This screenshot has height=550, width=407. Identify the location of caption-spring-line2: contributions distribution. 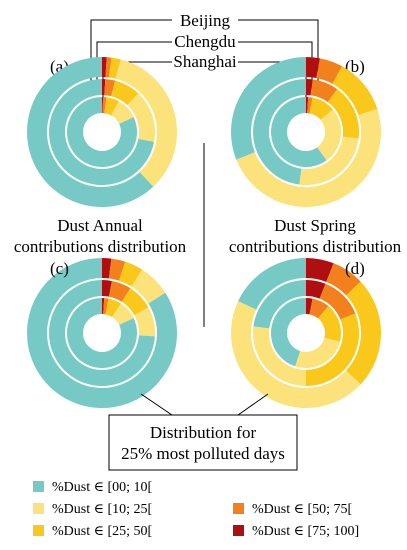
(315, 246).